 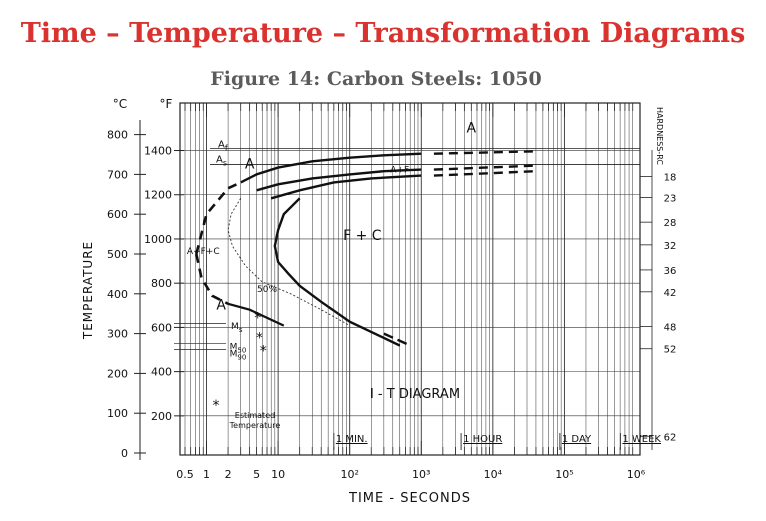 What do you see at coordinates (158, 239) in the screenshot?
I see `fahrenheit-tick-label: 1000` at bounding box center [158, 239].